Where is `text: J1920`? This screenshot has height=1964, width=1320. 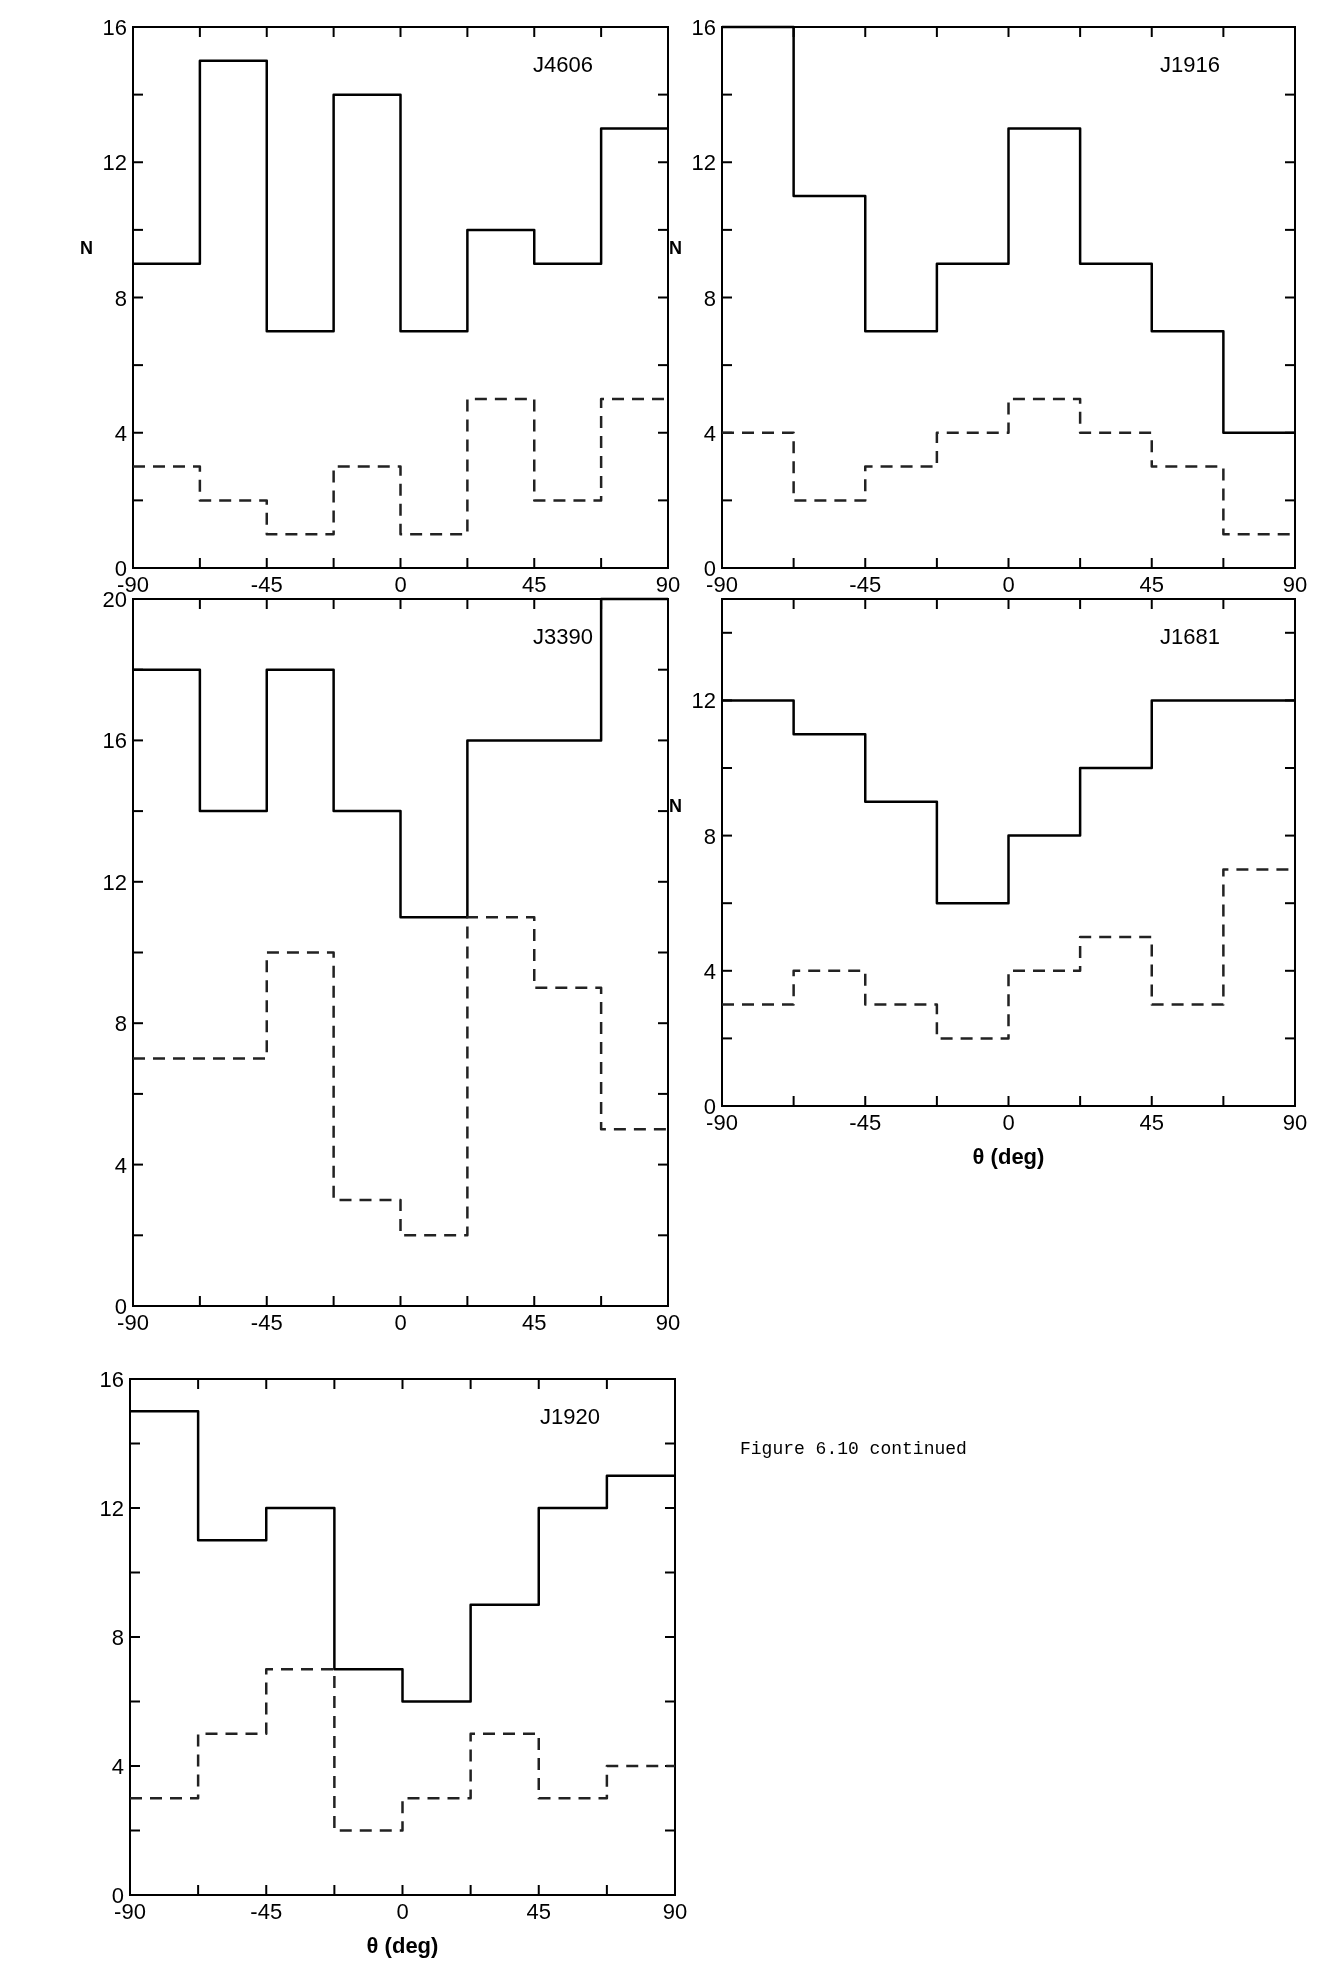 text: J1920 is located at coordinates (570, 1416).